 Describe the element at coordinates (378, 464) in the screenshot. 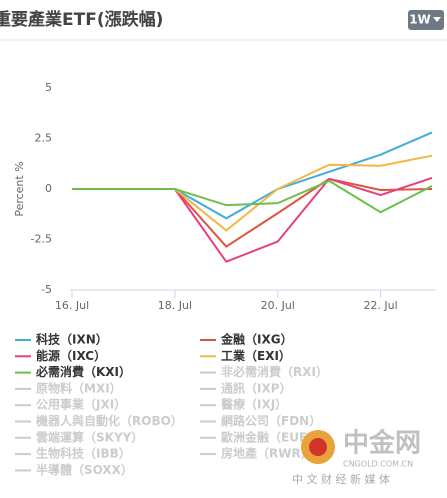

I see `watermark-site: CNGOLD.COM.CN` at that location.